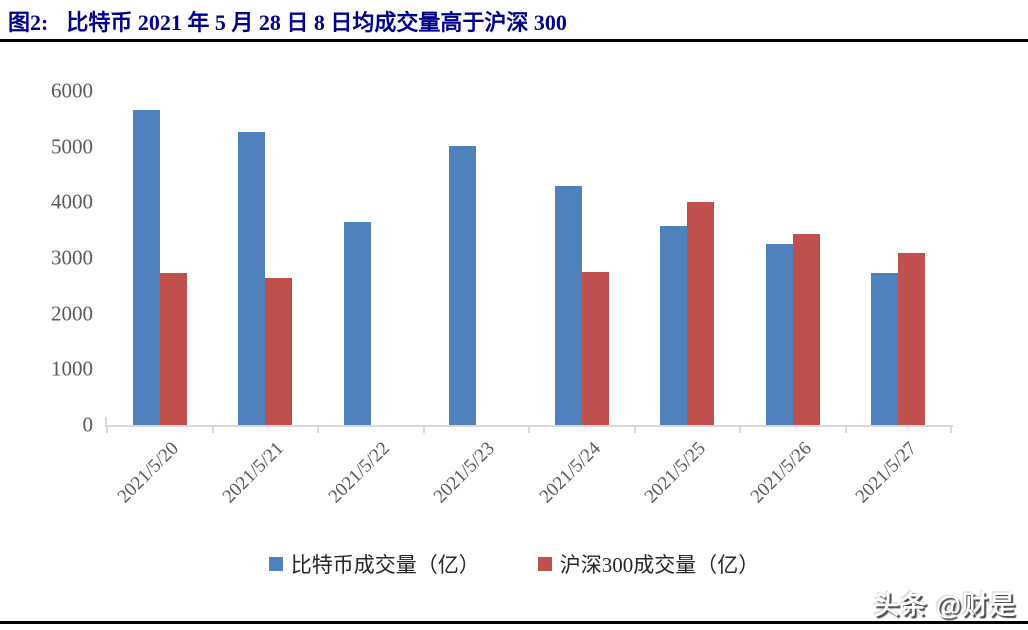 This screenshot has width=1028, height=630. I want to click on y-axis-tick-label: 1000, so click(72, 368).